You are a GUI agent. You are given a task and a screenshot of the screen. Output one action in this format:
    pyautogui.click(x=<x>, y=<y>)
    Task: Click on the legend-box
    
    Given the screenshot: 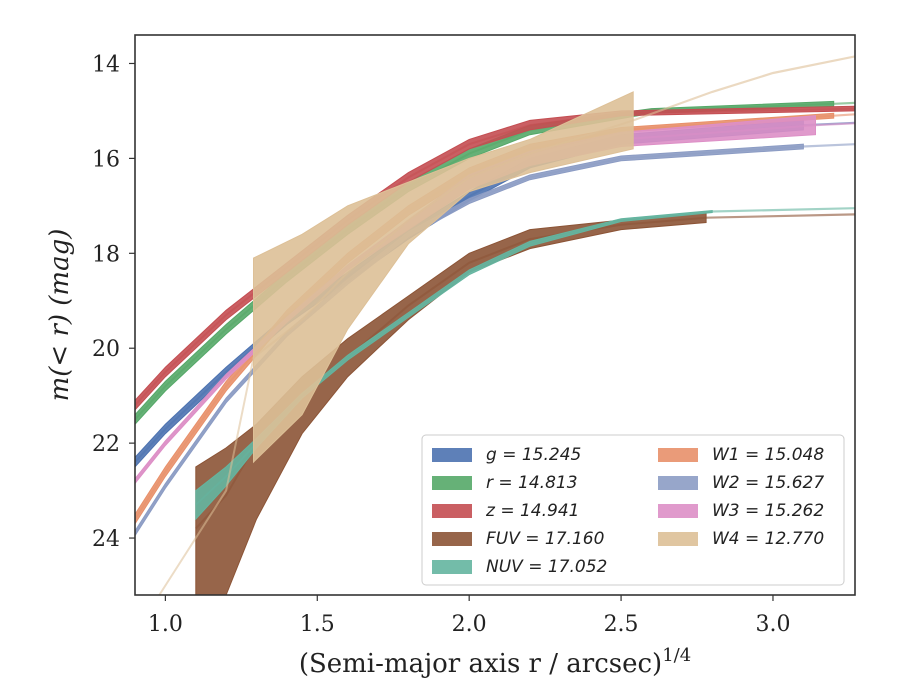 What is the action you would take?
    pyautogui.click(x=633, y=510)
    